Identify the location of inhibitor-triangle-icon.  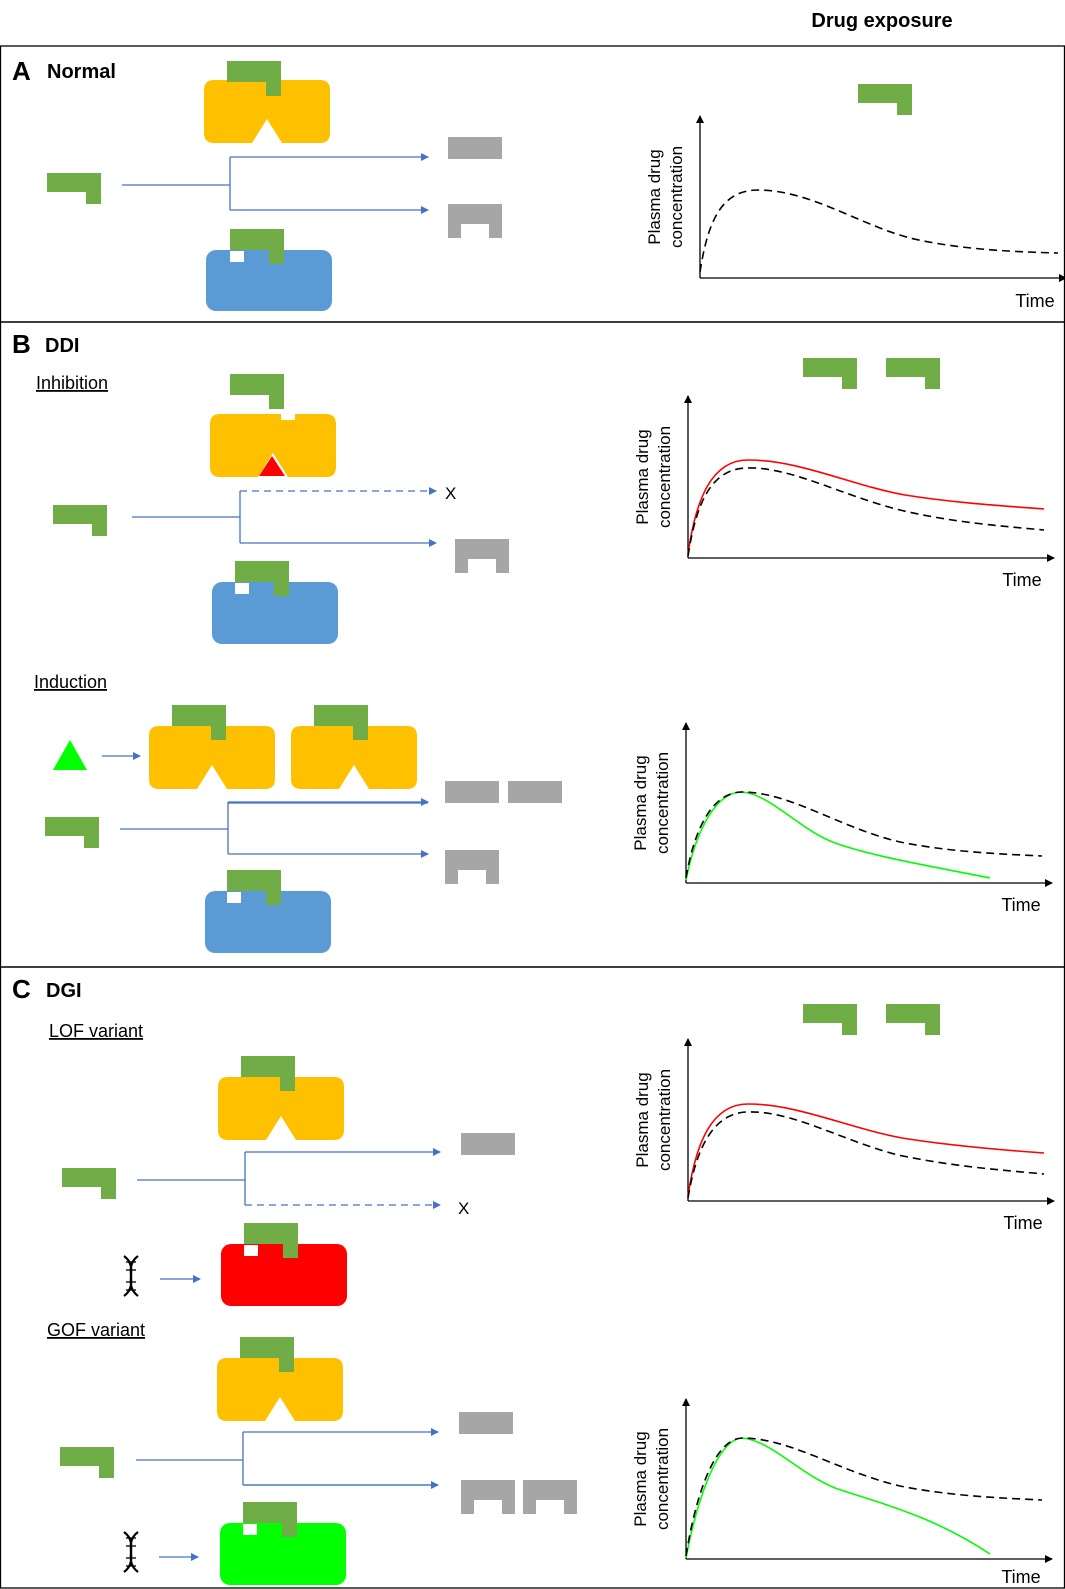
(272, 466).